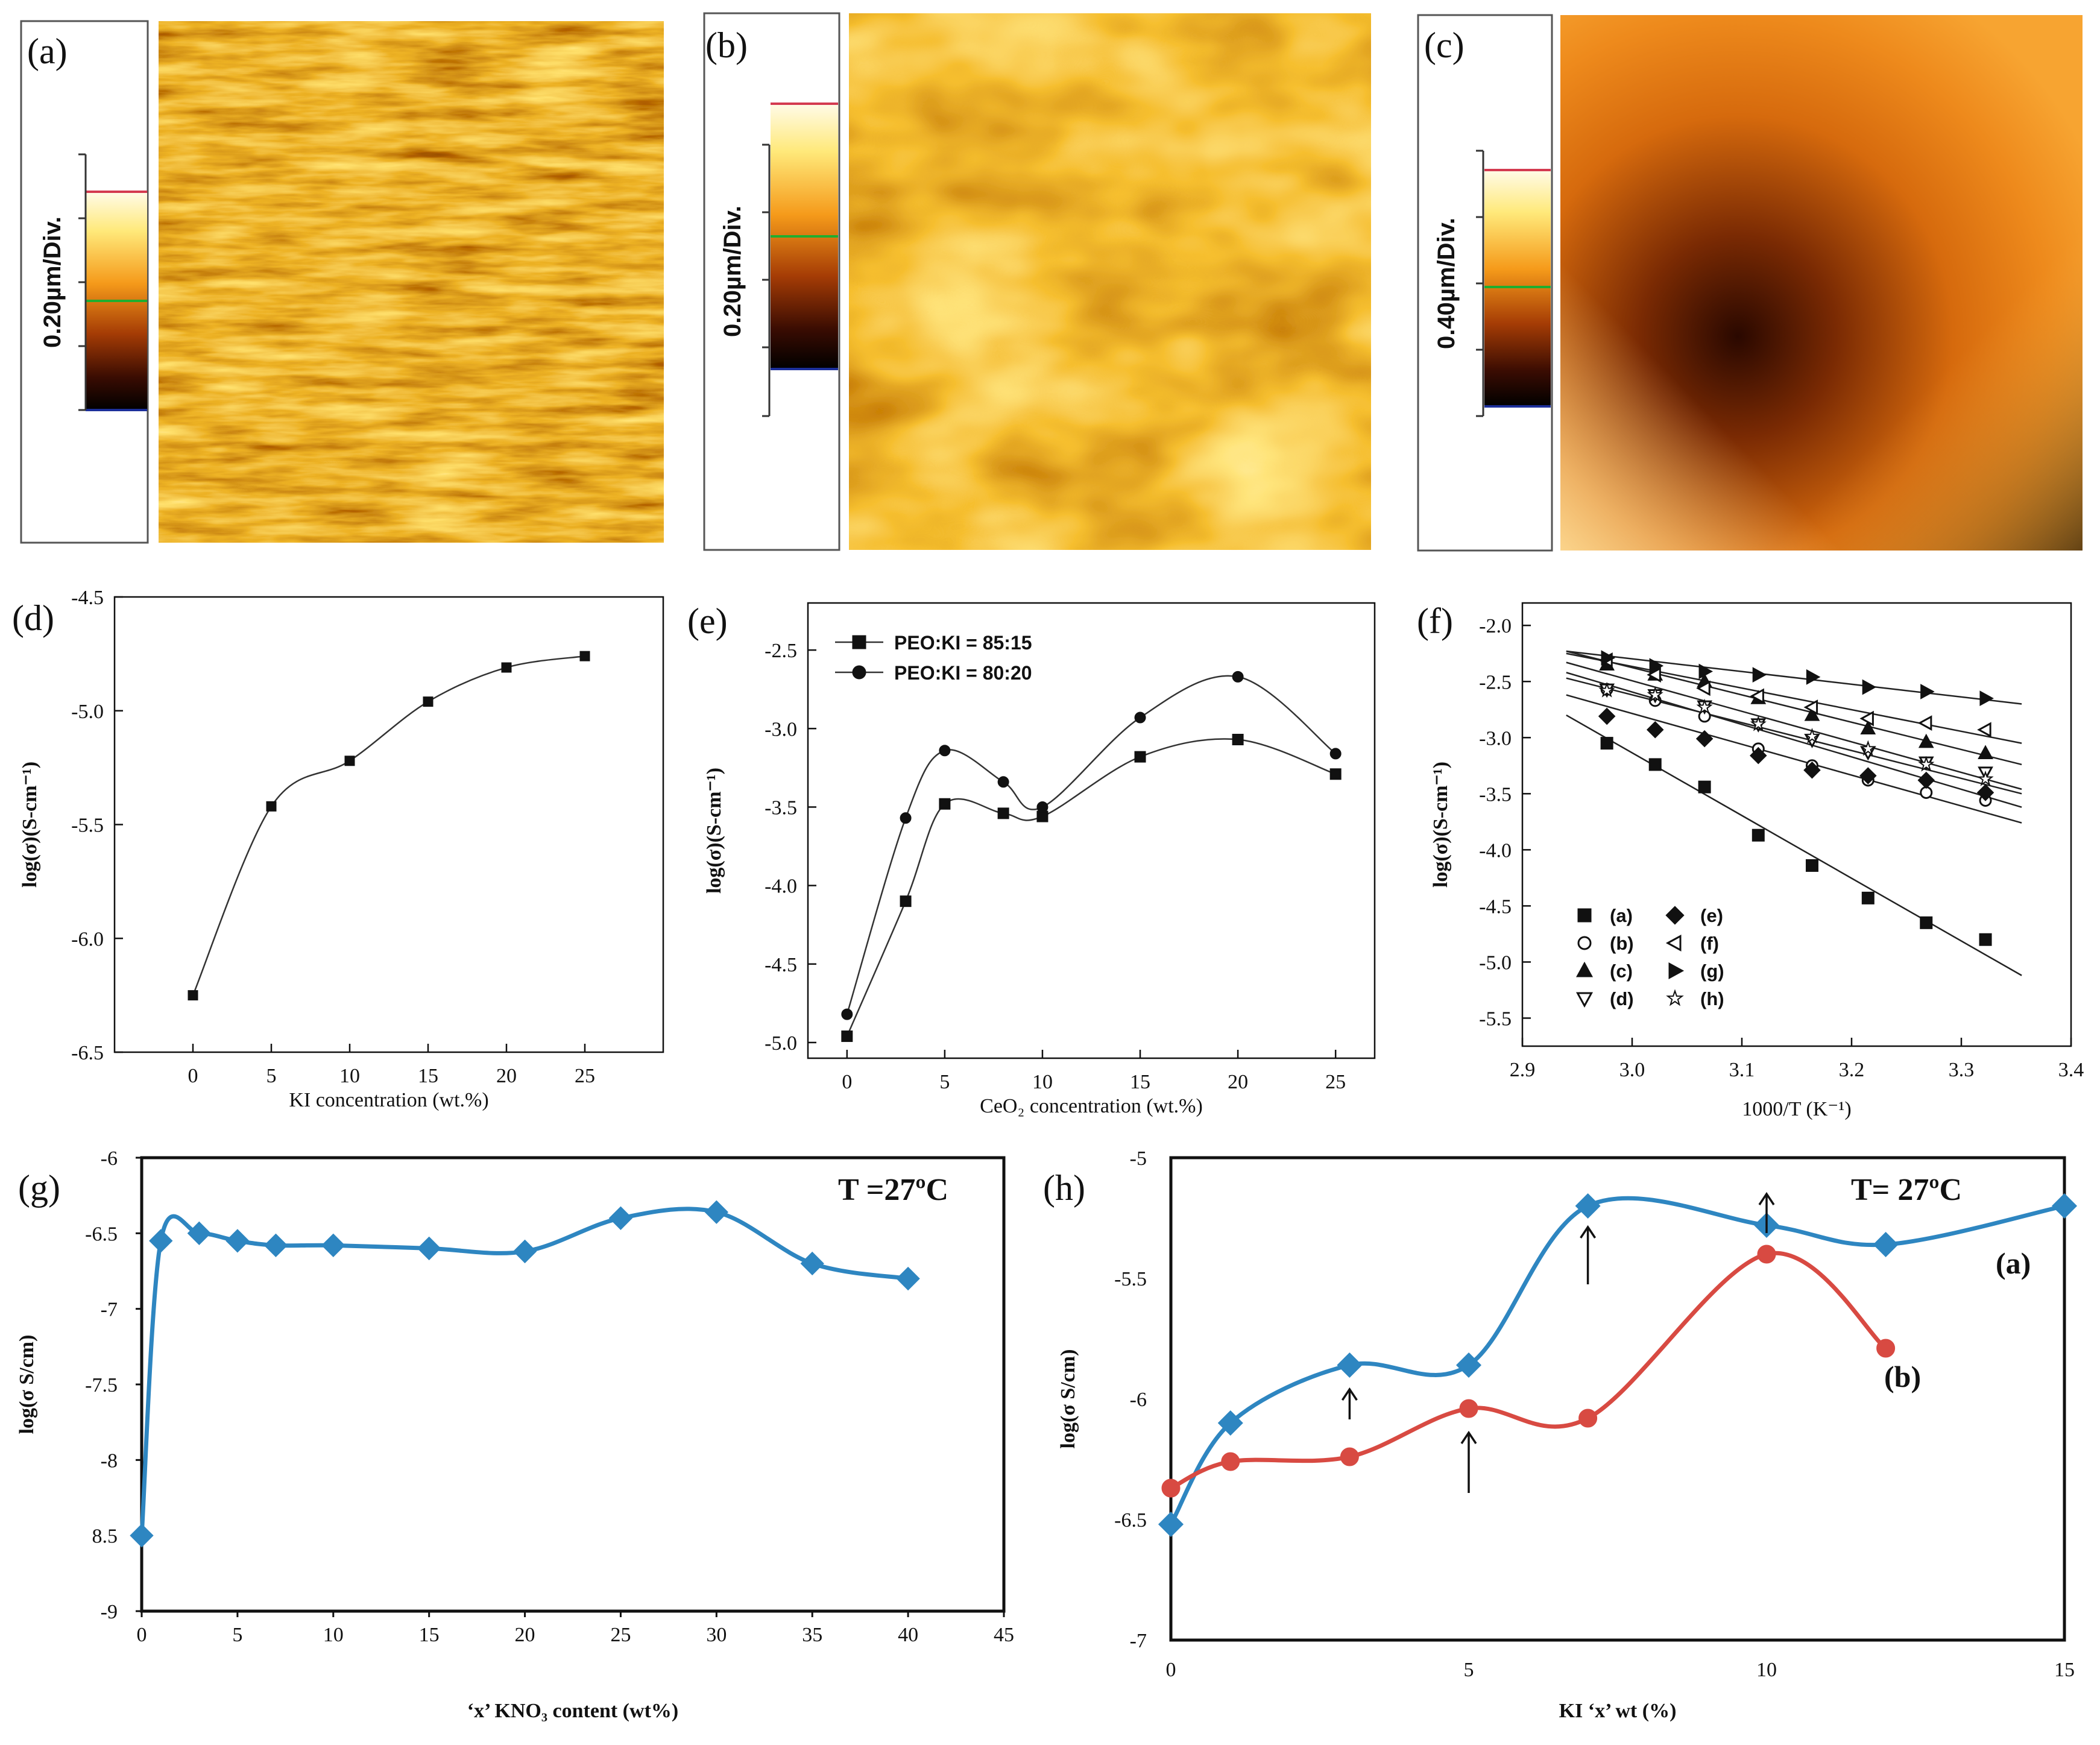 Image resolution: width=2100 pixels, height=1745 pixels. I want to click on x-axis-label: ‘x’ KNO₃ content (wt%), so click(572, 1711).